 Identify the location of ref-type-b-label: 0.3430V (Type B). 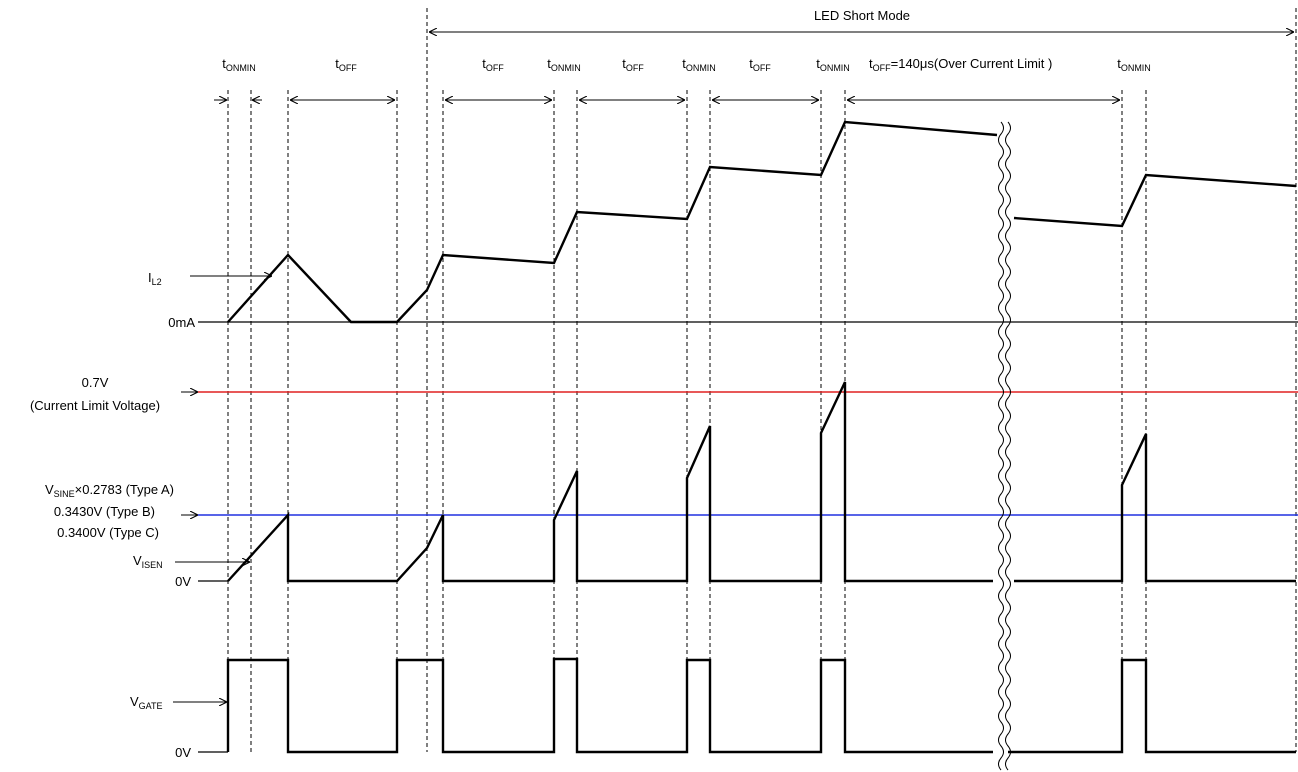
(104, 511).